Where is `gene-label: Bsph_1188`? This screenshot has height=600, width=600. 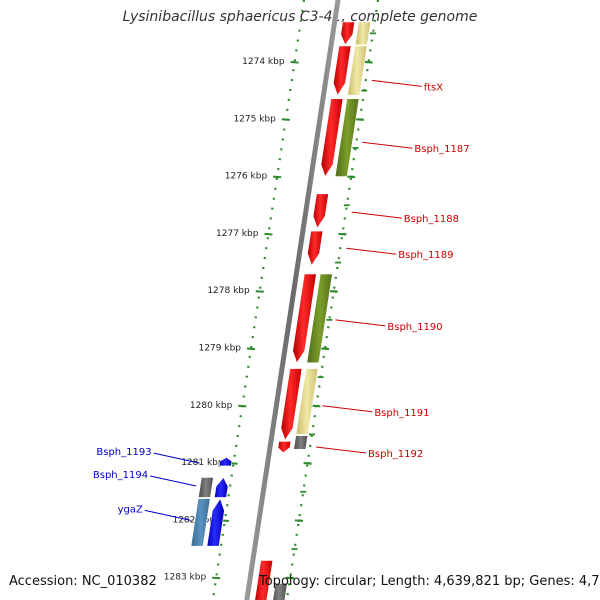
gene-label: Bsph_1188 is located at coordinates (431, 219).